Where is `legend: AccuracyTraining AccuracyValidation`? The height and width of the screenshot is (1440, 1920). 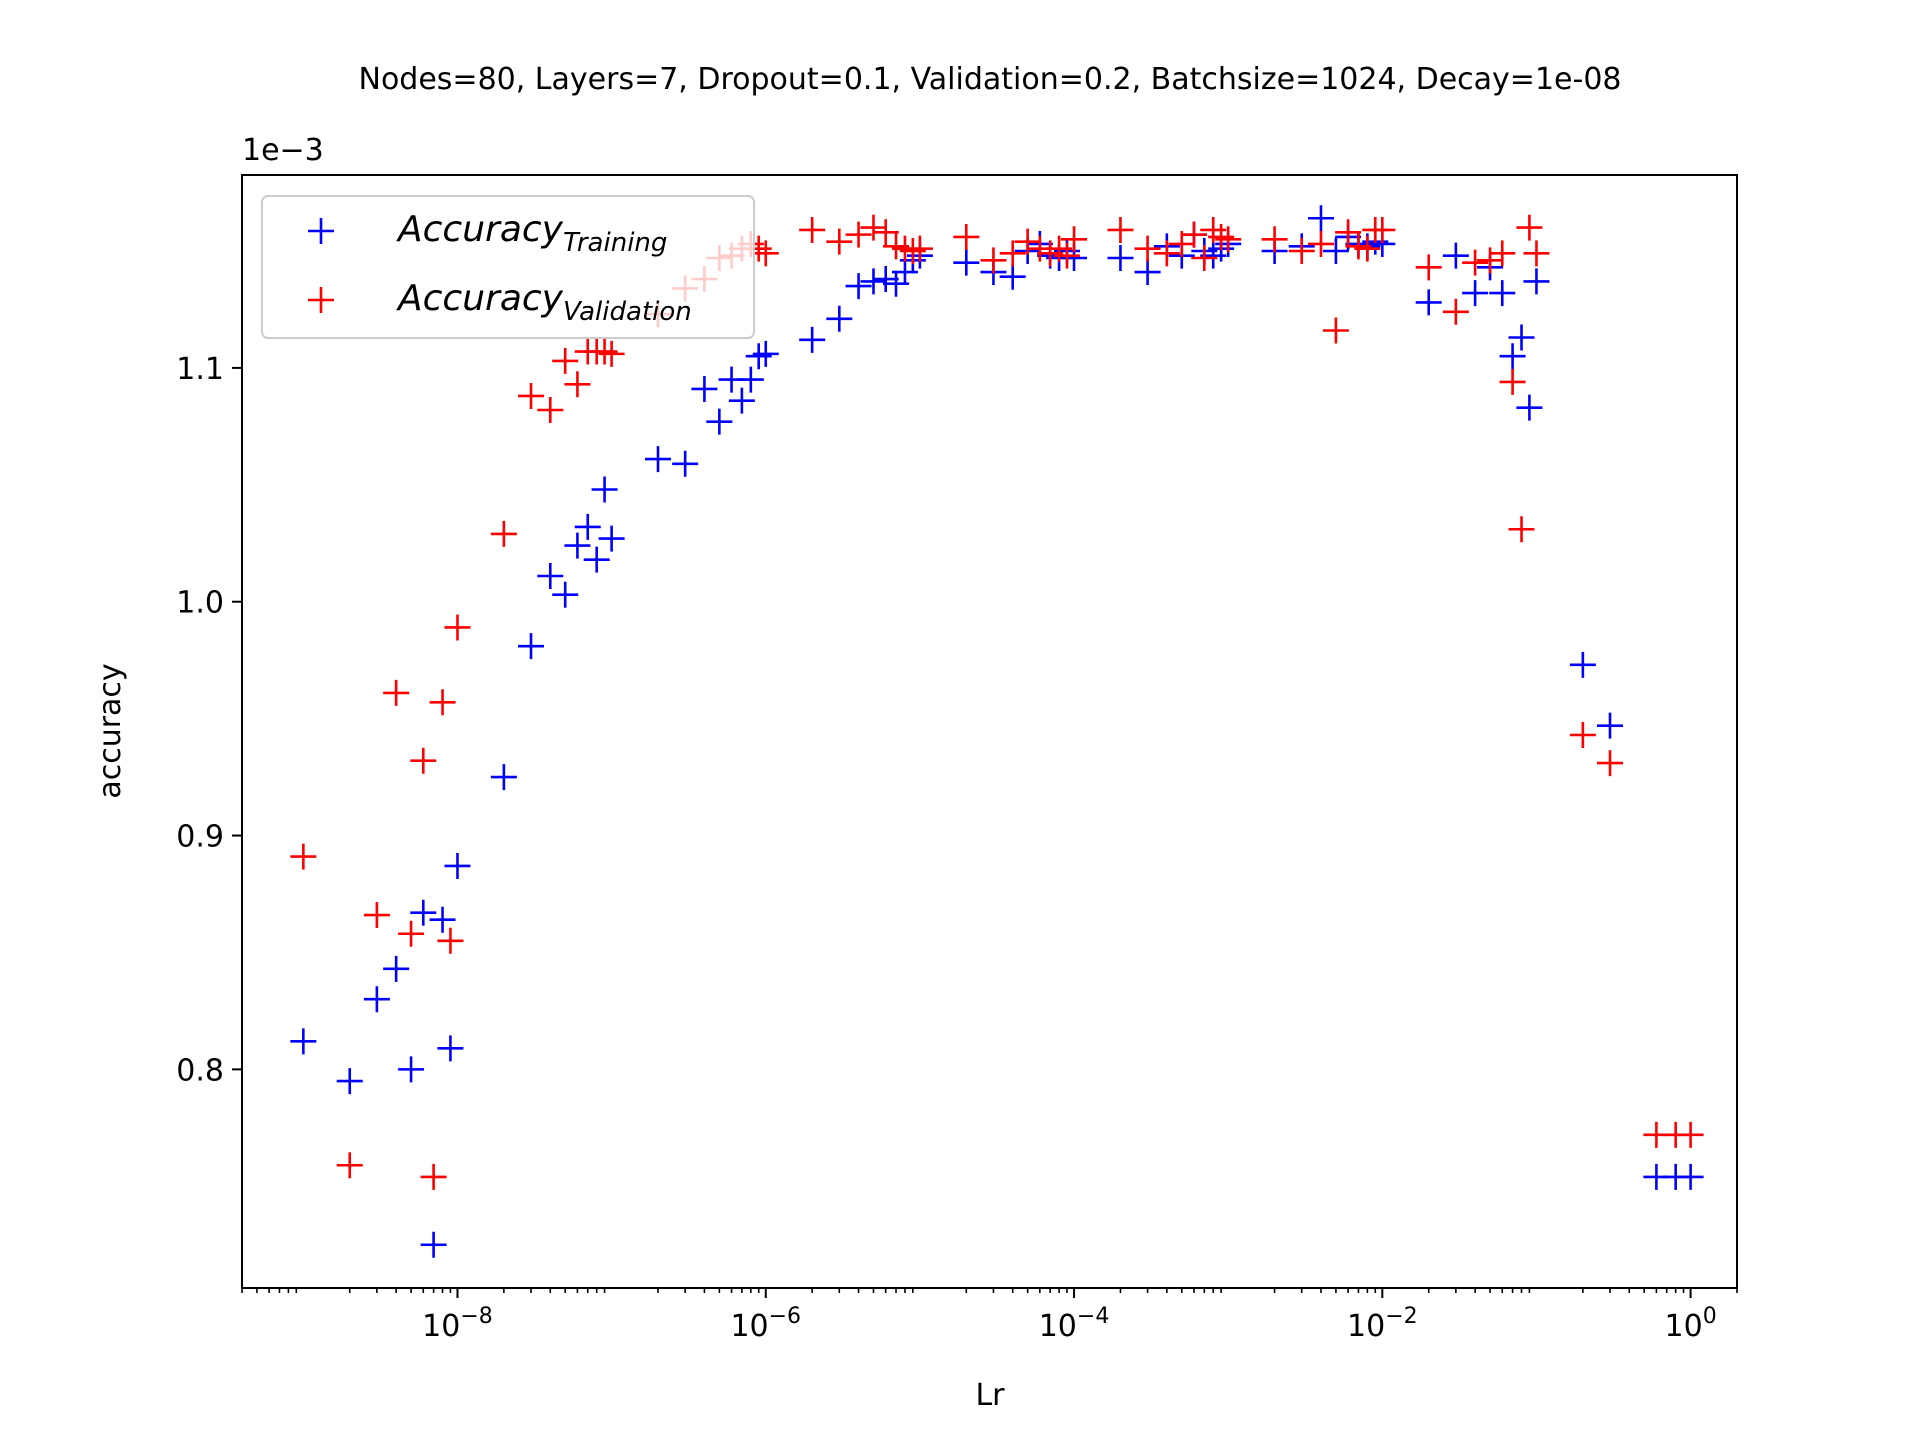
legend: AccuracyTraining AccuracyValidation is located at coordinates (508, 267).